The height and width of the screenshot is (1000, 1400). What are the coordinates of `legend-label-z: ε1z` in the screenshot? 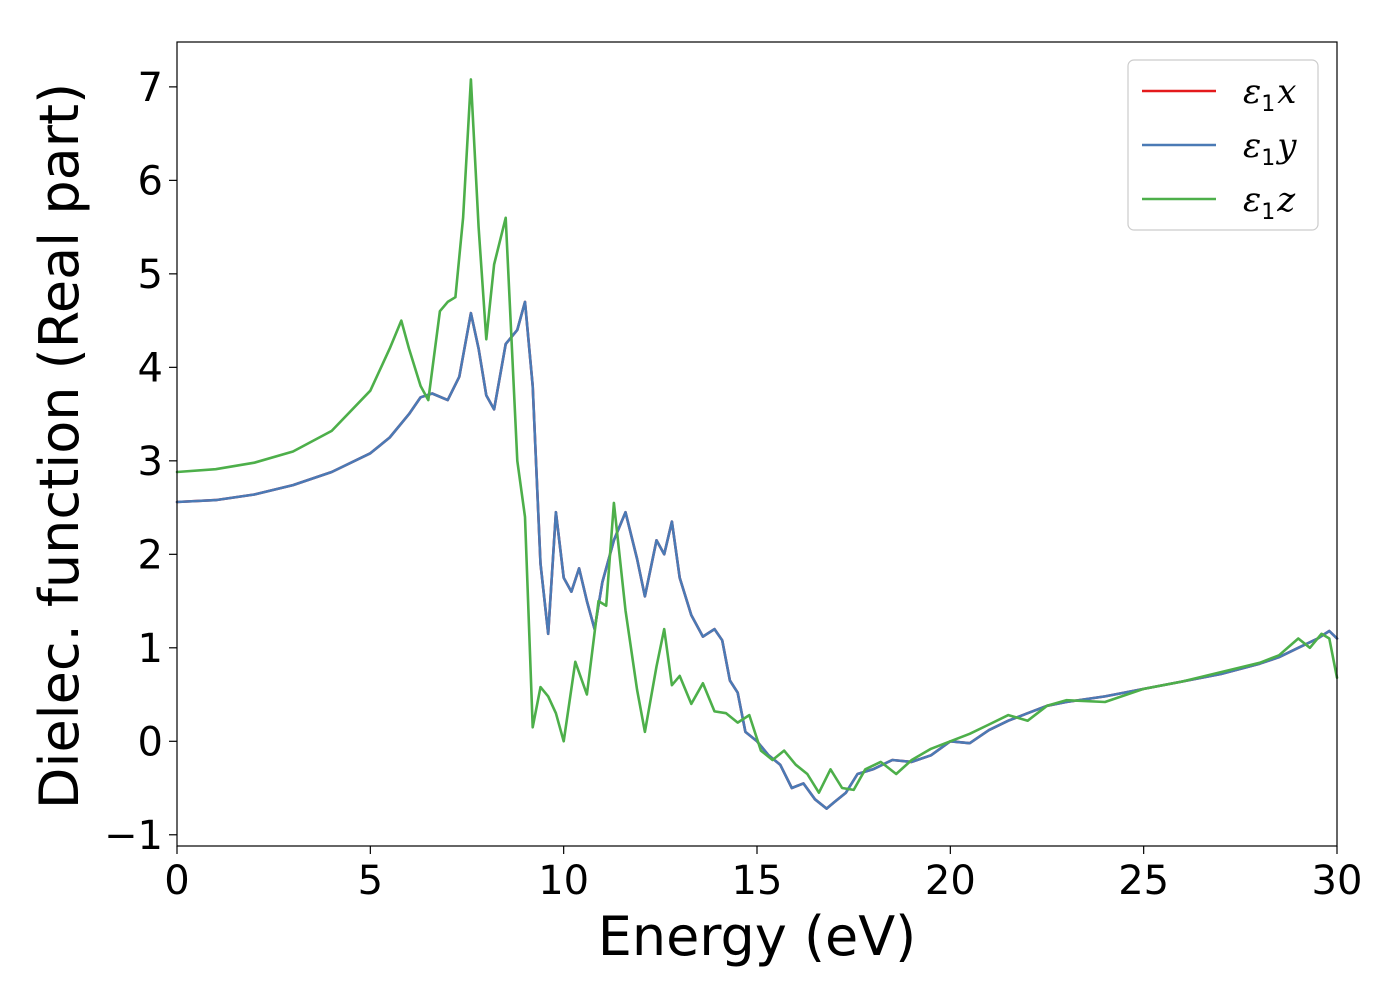 It's located at (1269, 202).